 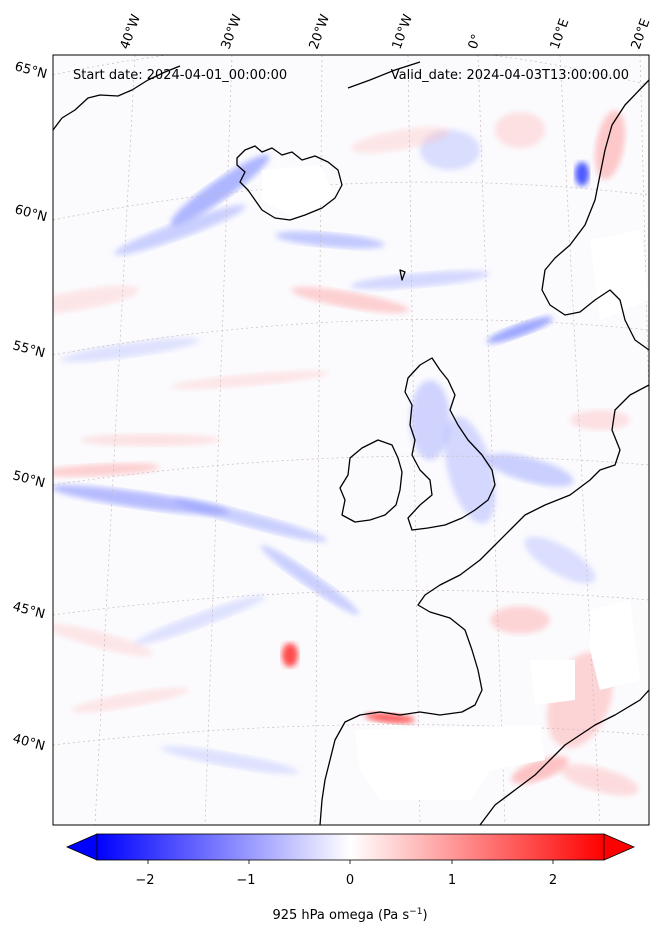 I want to click on tick-30w: 30°W, so click(x=232, y=31).